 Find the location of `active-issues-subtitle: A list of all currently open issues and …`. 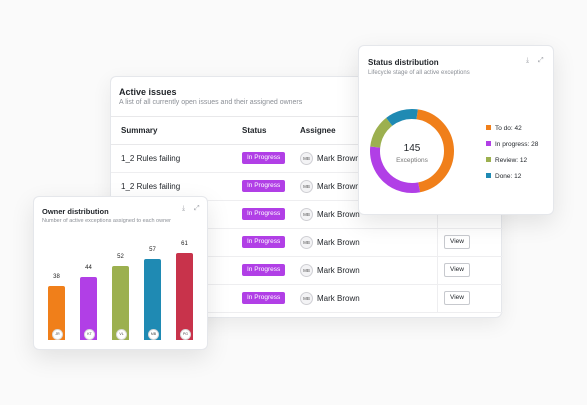

active-issues-subtitle: A list of all currently open issues and … is located at coordinates (211, 102).